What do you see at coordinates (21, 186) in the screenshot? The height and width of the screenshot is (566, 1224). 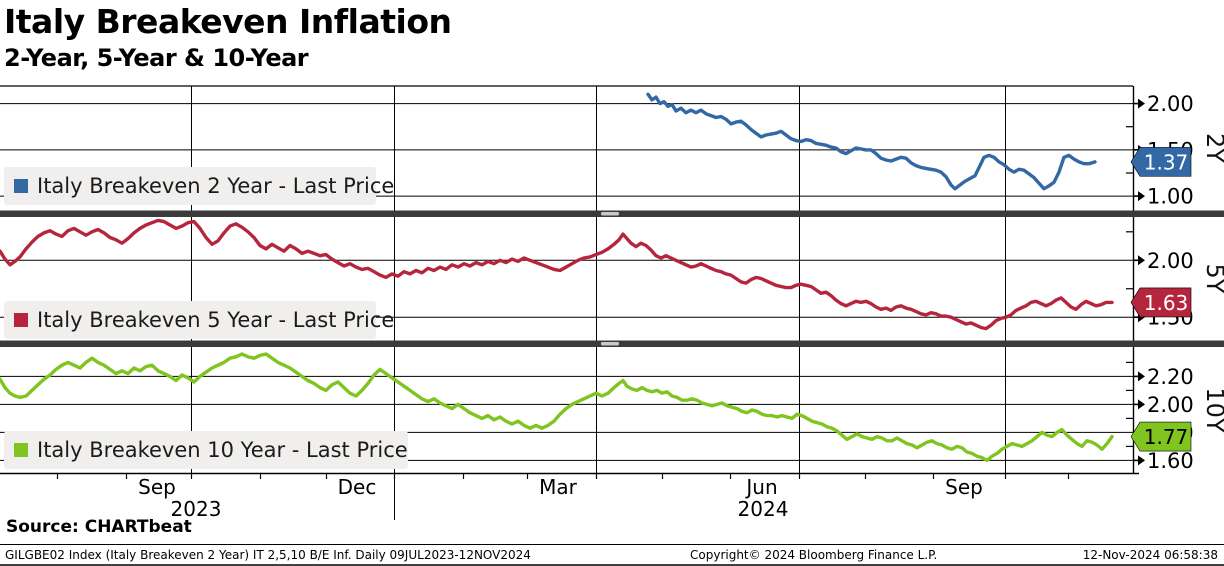 I see `legend-swatch-2-year-icon` at bounding box center [21, 186].